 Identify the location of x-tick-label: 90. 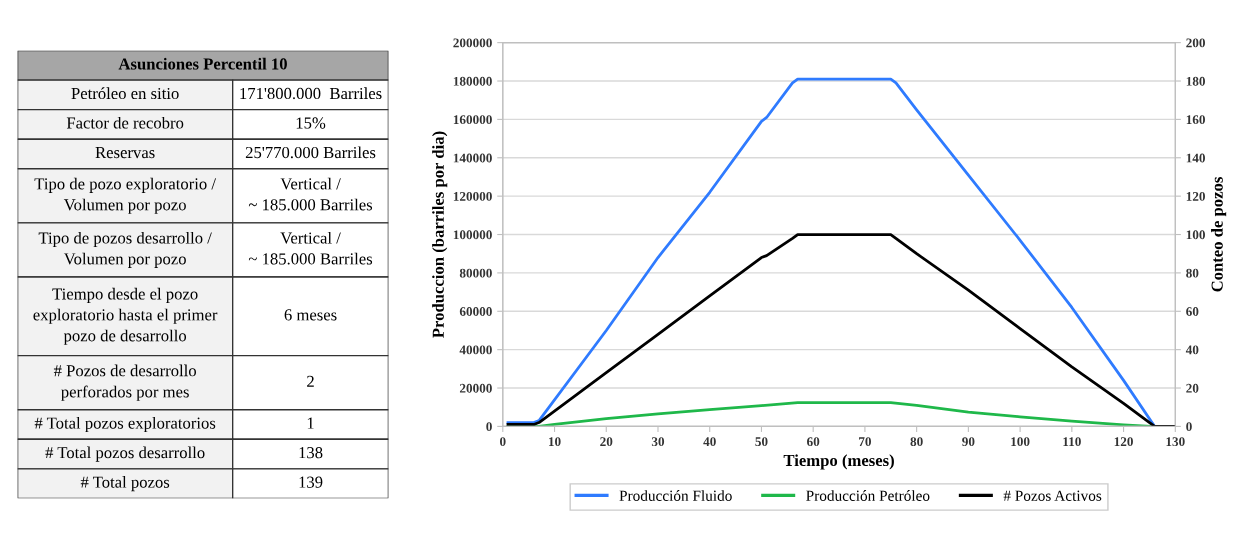
(968, 442).